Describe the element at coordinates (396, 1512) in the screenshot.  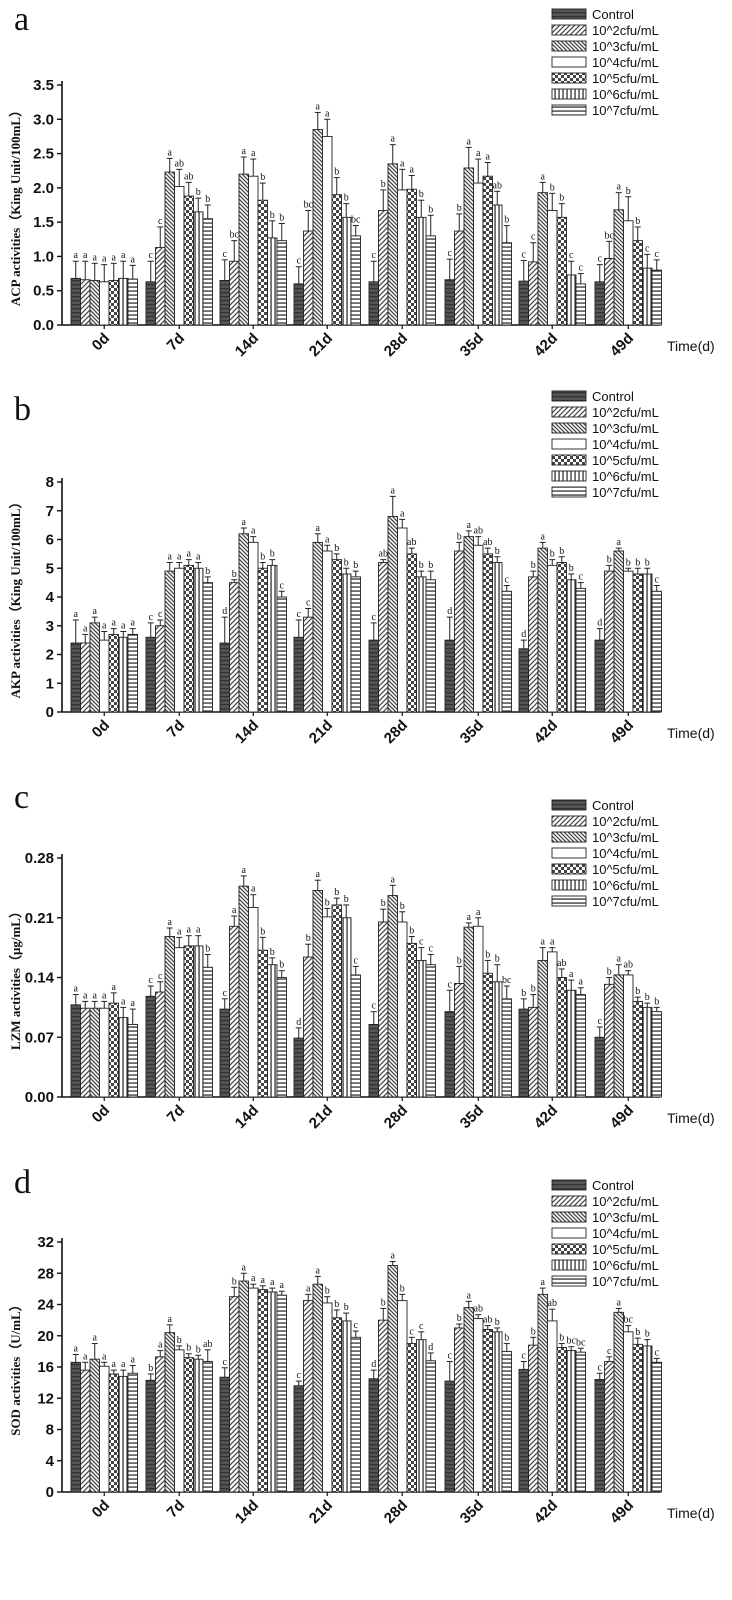
I see `x-category-label: 28d` at that location.